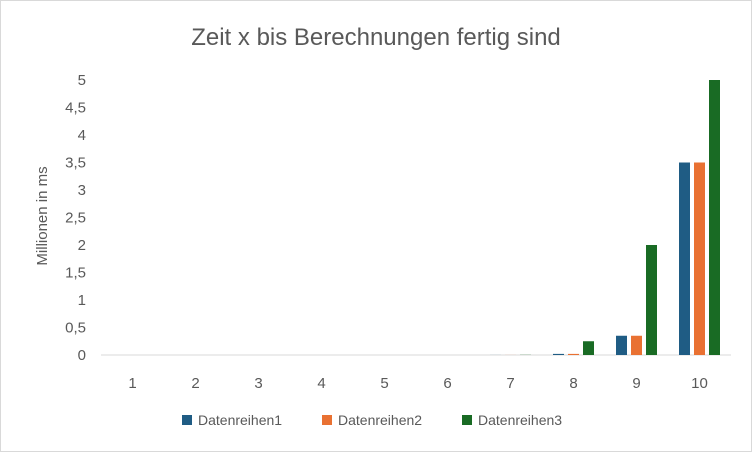 This screenshot has height=452, width=752. What do you see at coordinates (510, 383) in the screenshot?
I see `x-tick-label: 7` at bounding box center [510, 383].